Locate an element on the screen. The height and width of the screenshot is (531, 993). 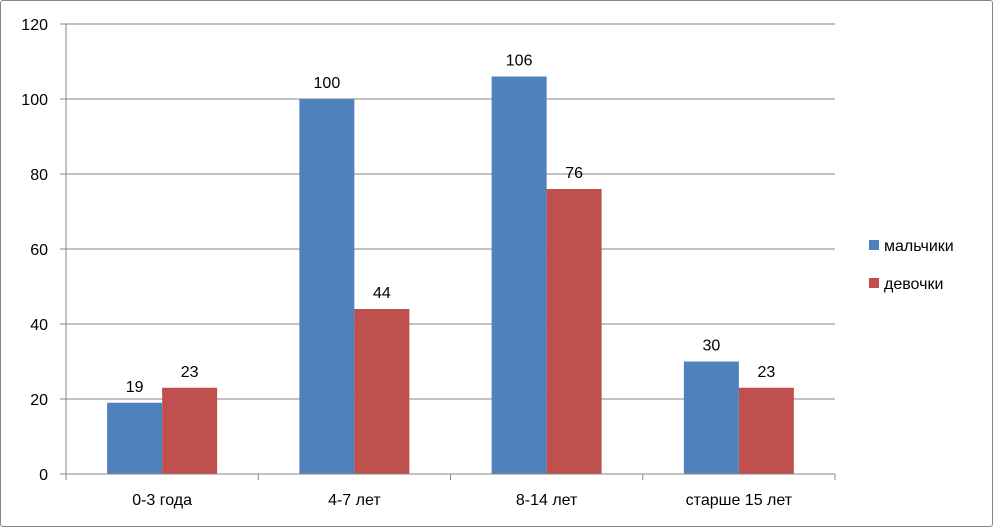
y-tick-label: 40 is located at coordinates (39, 325).